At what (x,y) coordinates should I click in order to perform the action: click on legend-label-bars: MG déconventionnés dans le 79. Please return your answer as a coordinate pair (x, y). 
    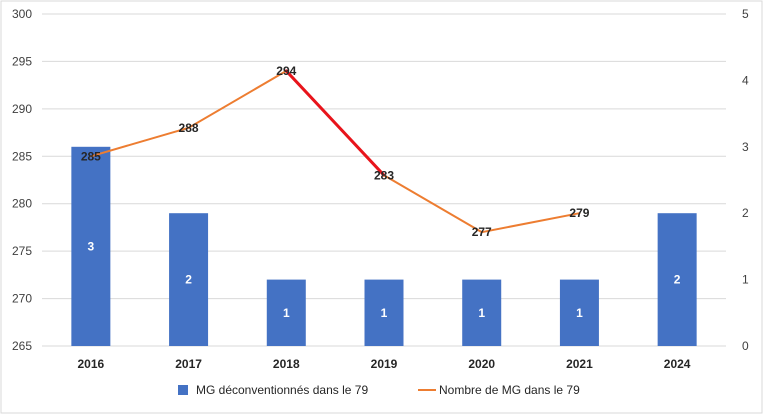
    Looking at the image, I should click on (282, 390).